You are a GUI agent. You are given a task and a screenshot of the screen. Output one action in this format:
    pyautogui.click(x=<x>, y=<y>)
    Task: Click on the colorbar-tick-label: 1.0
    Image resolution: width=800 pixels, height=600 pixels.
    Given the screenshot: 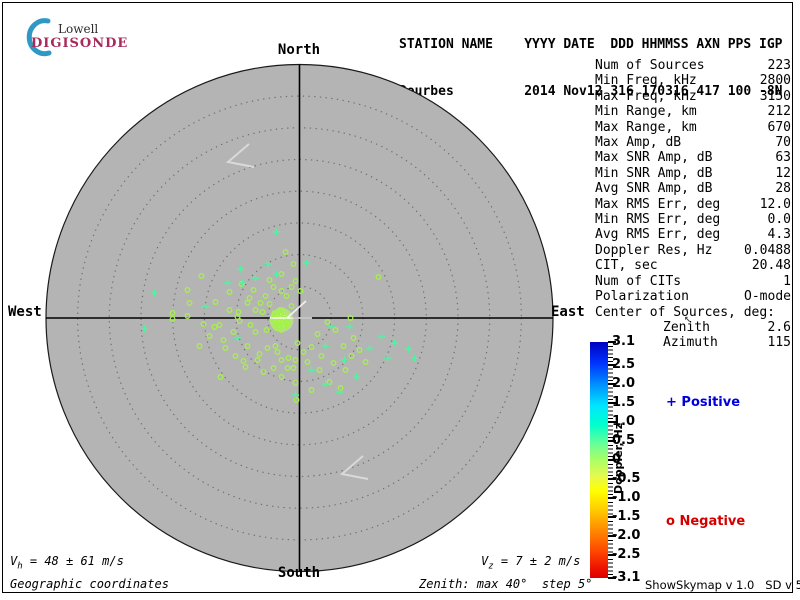 What is the action you would take?
    pyautogui.click(x=624, y=421)
    